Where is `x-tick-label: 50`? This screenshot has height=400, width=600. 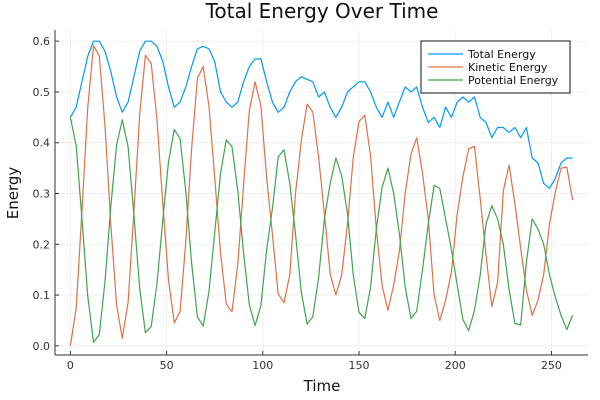
x-tick-label: 50 is located at coordinates (167, 365).